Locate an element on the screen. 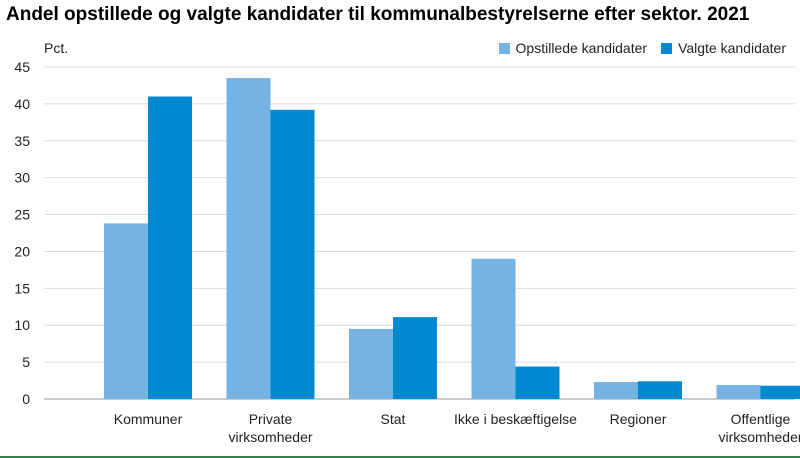 The width and height of the screenshot is (800, 458). y-tick-label: 45 is located at coordinates (22, 67).